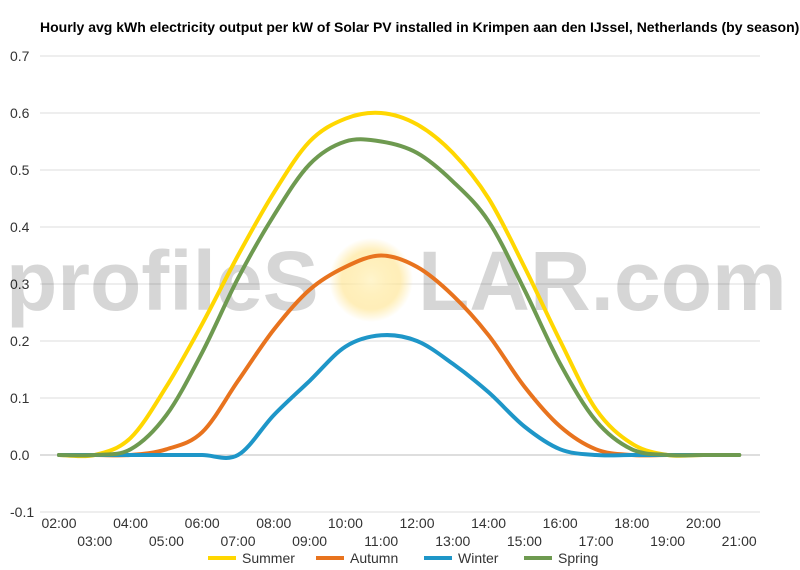 This screenshot has width=800, height=570. Describe the element at coordinates (595, 541) in the screenshot. I see `x-tick-label: 17:00` at that location.